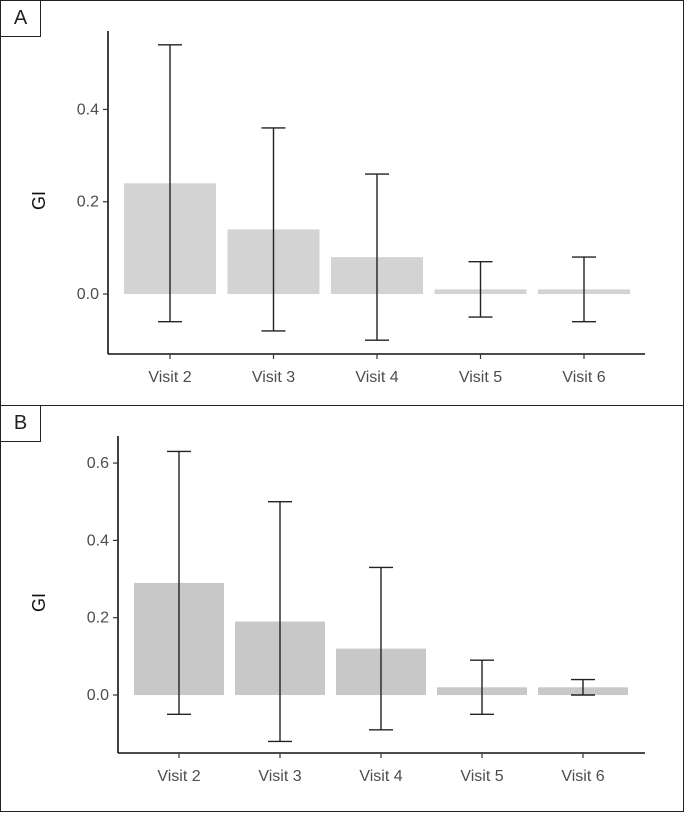 The image size is (685, 813). I want to click on x-tick-label-a: Visit 5, so click(480, 377).